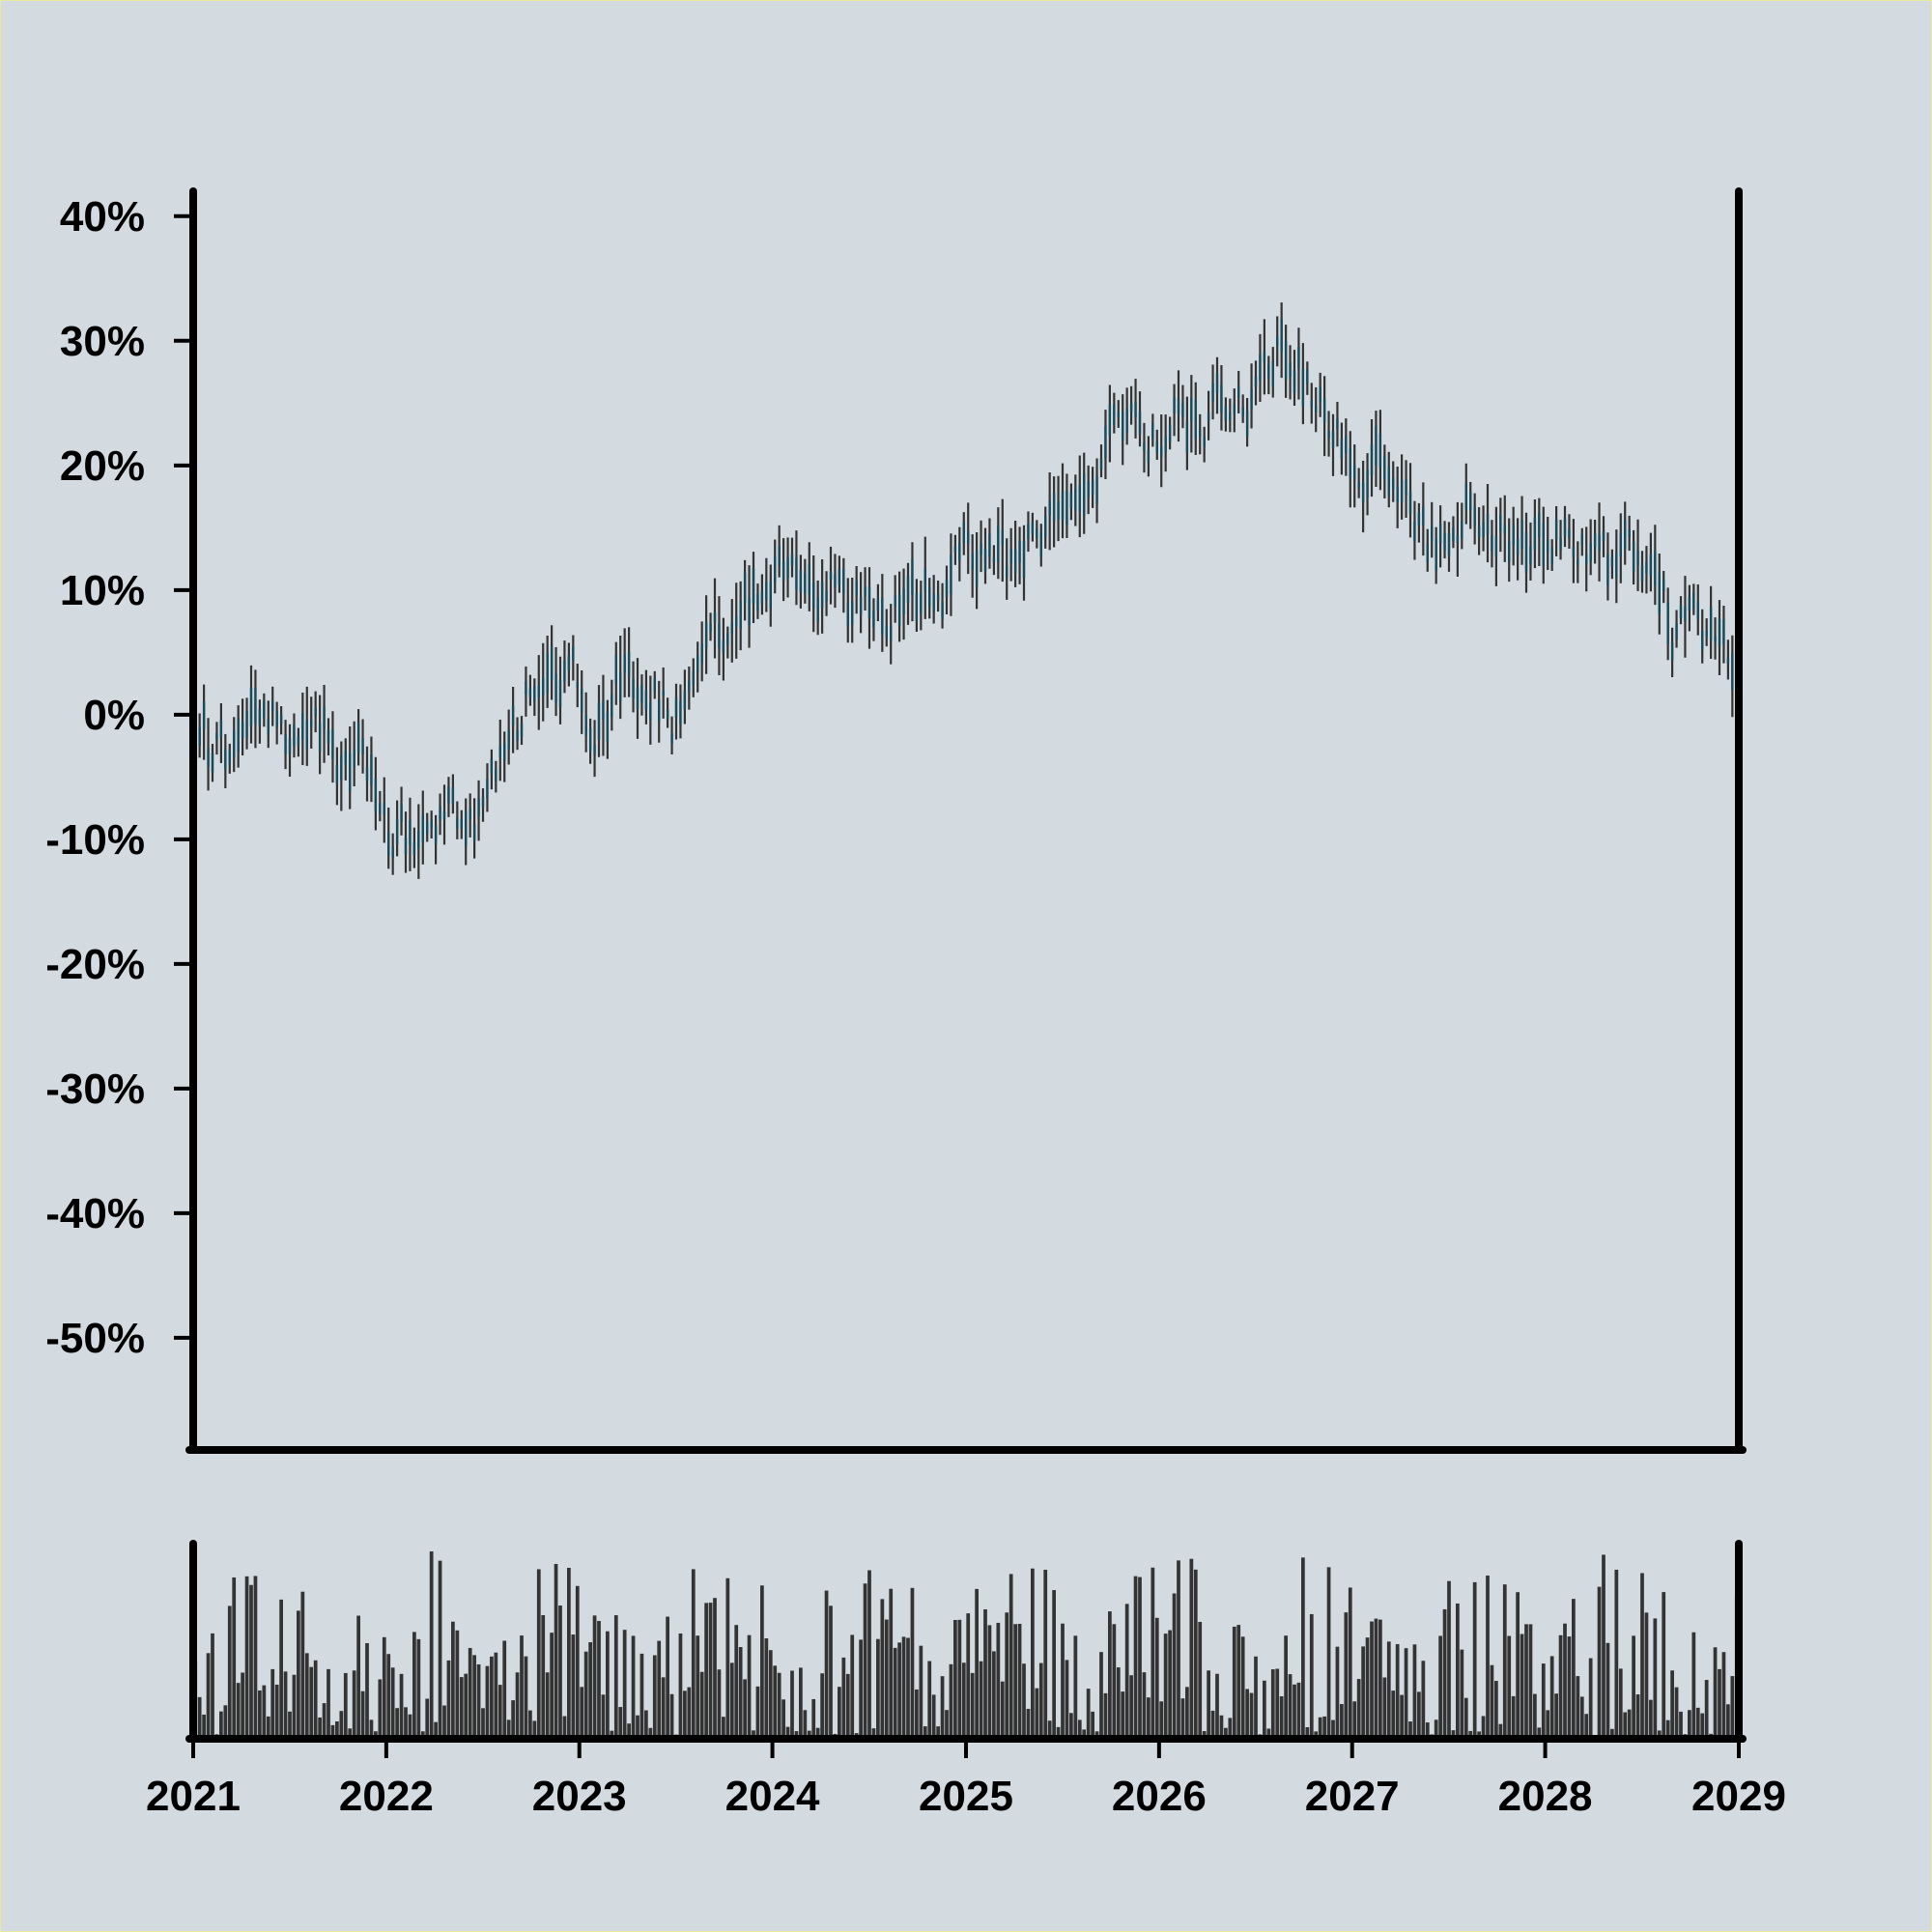 This screenshot has width=1932, height=1932. What do you see at coordinates (966, 1645) in the screenshot?
I see `volume-bars` at bounding box center [966, 1645].